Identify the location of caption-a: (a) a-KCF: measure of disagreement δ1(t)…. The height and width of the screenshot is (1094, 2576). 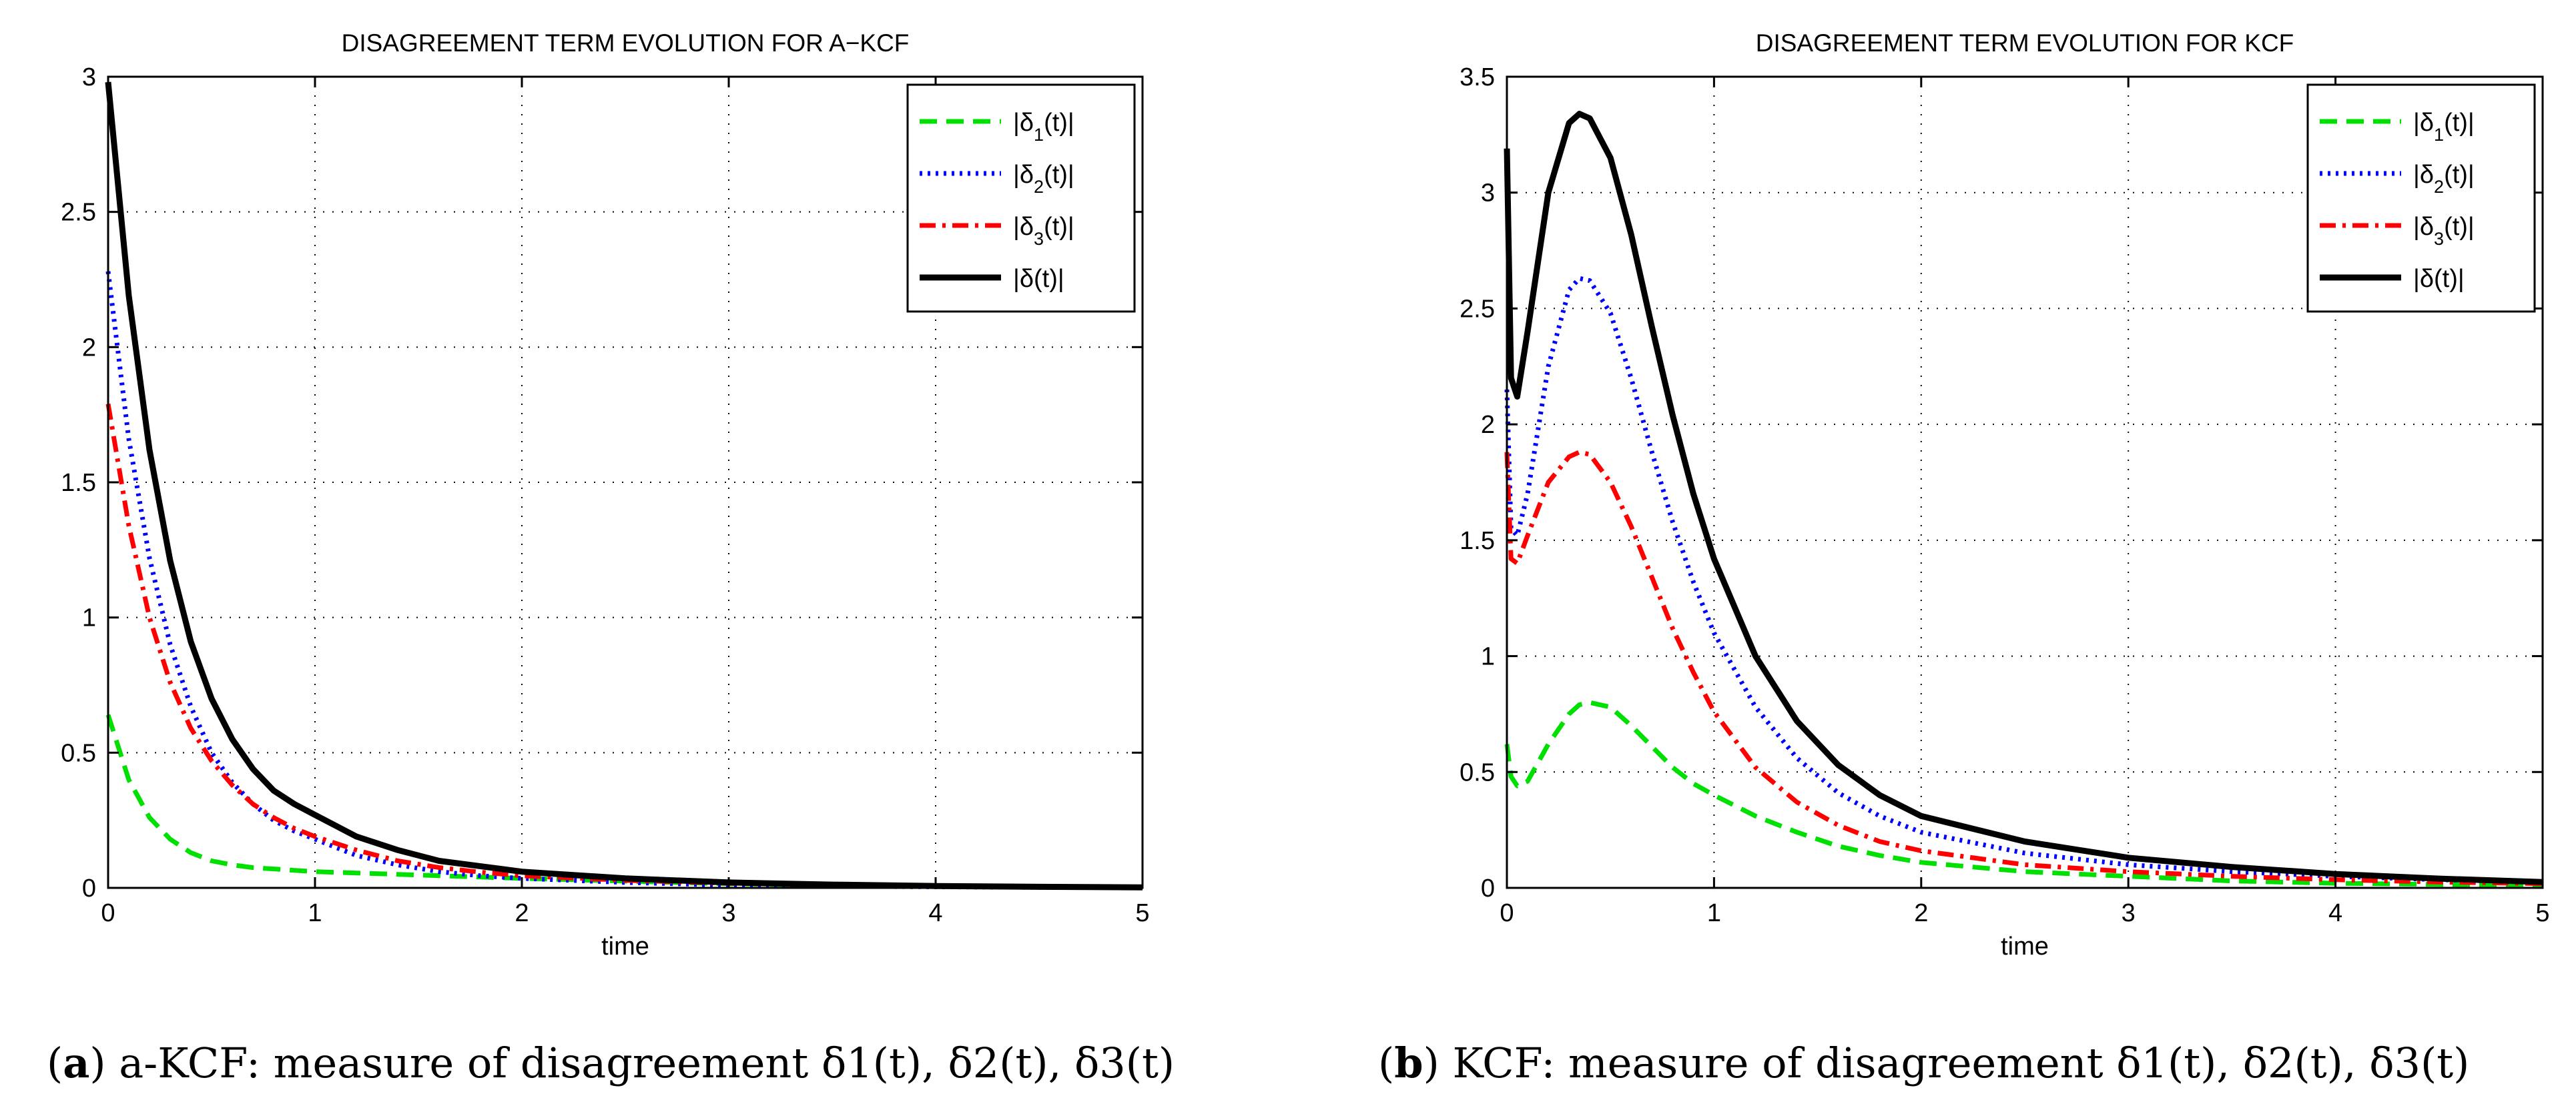
(611, 1063).